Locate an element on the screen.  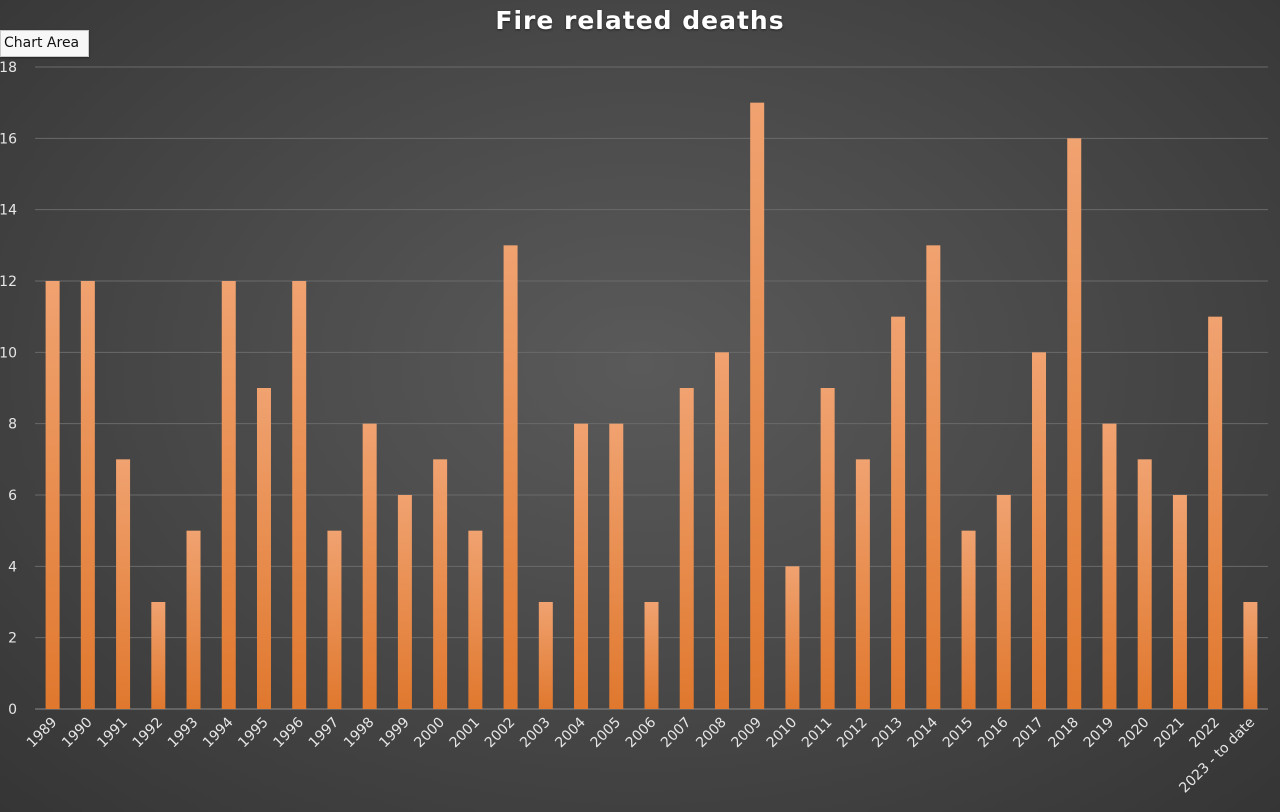
bar-1995 is located at coordinates (263, 548).